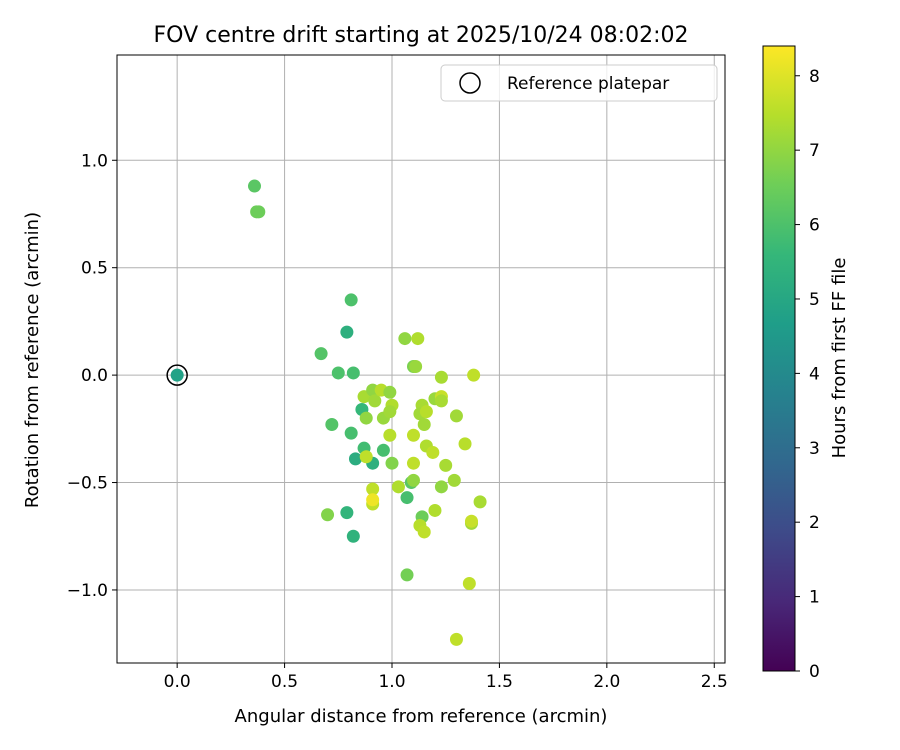 Image resolution: width=900 pixels, height=750 pixels. What do you see at coordinates (94, 161) in the screenshot?
I see `y-tick-label: 1.0` at bounding box center [94, 161].